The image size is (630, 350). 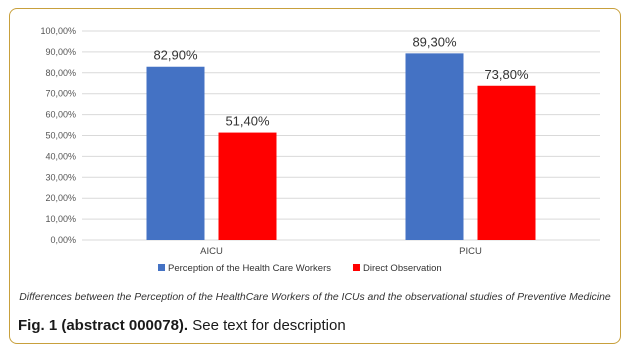 I want to click on y-tick-label: 60,00%, so click(x=60, y=115).